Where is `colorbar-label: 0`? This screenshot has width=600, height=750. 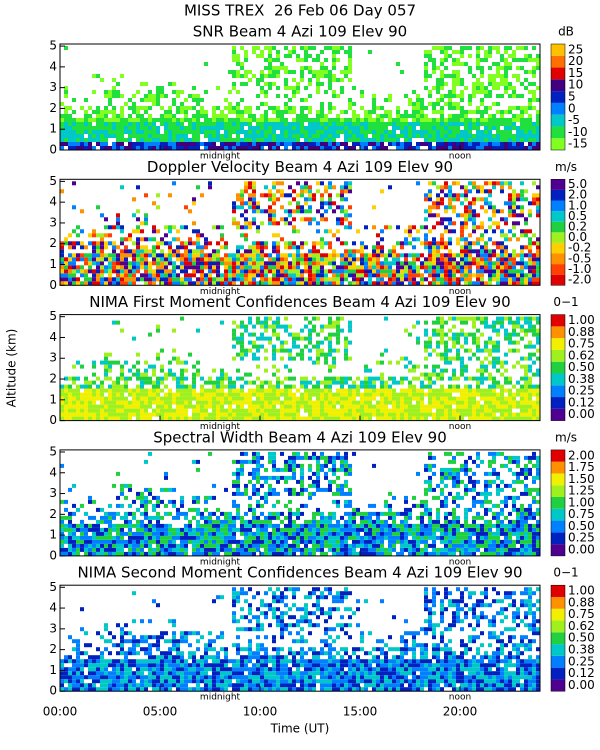 colorbar-label: 0 is located at coordinates (572, 108).